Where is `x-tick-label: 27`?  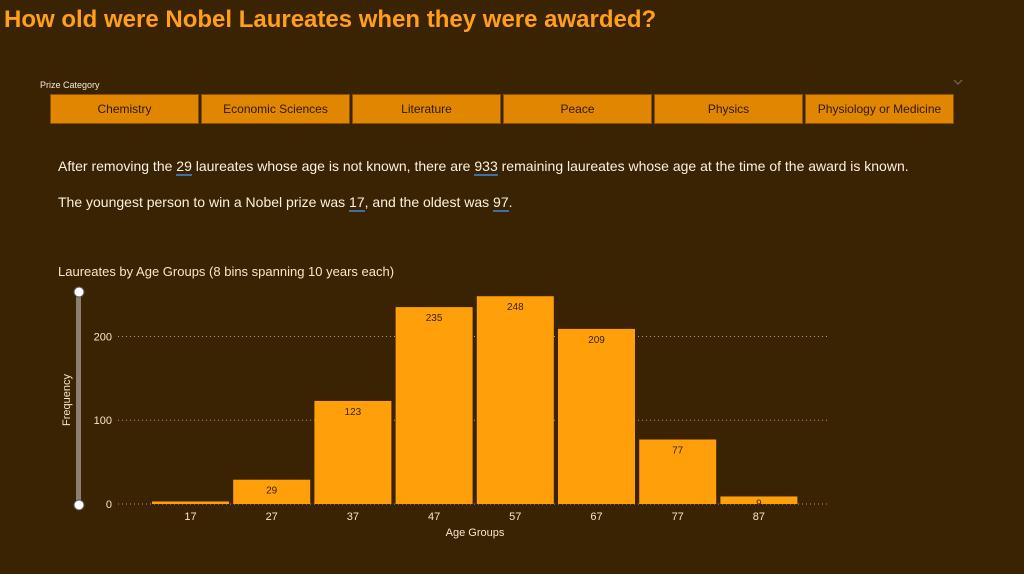 x-tick-label: 27 is located at coordinates (272, 517).